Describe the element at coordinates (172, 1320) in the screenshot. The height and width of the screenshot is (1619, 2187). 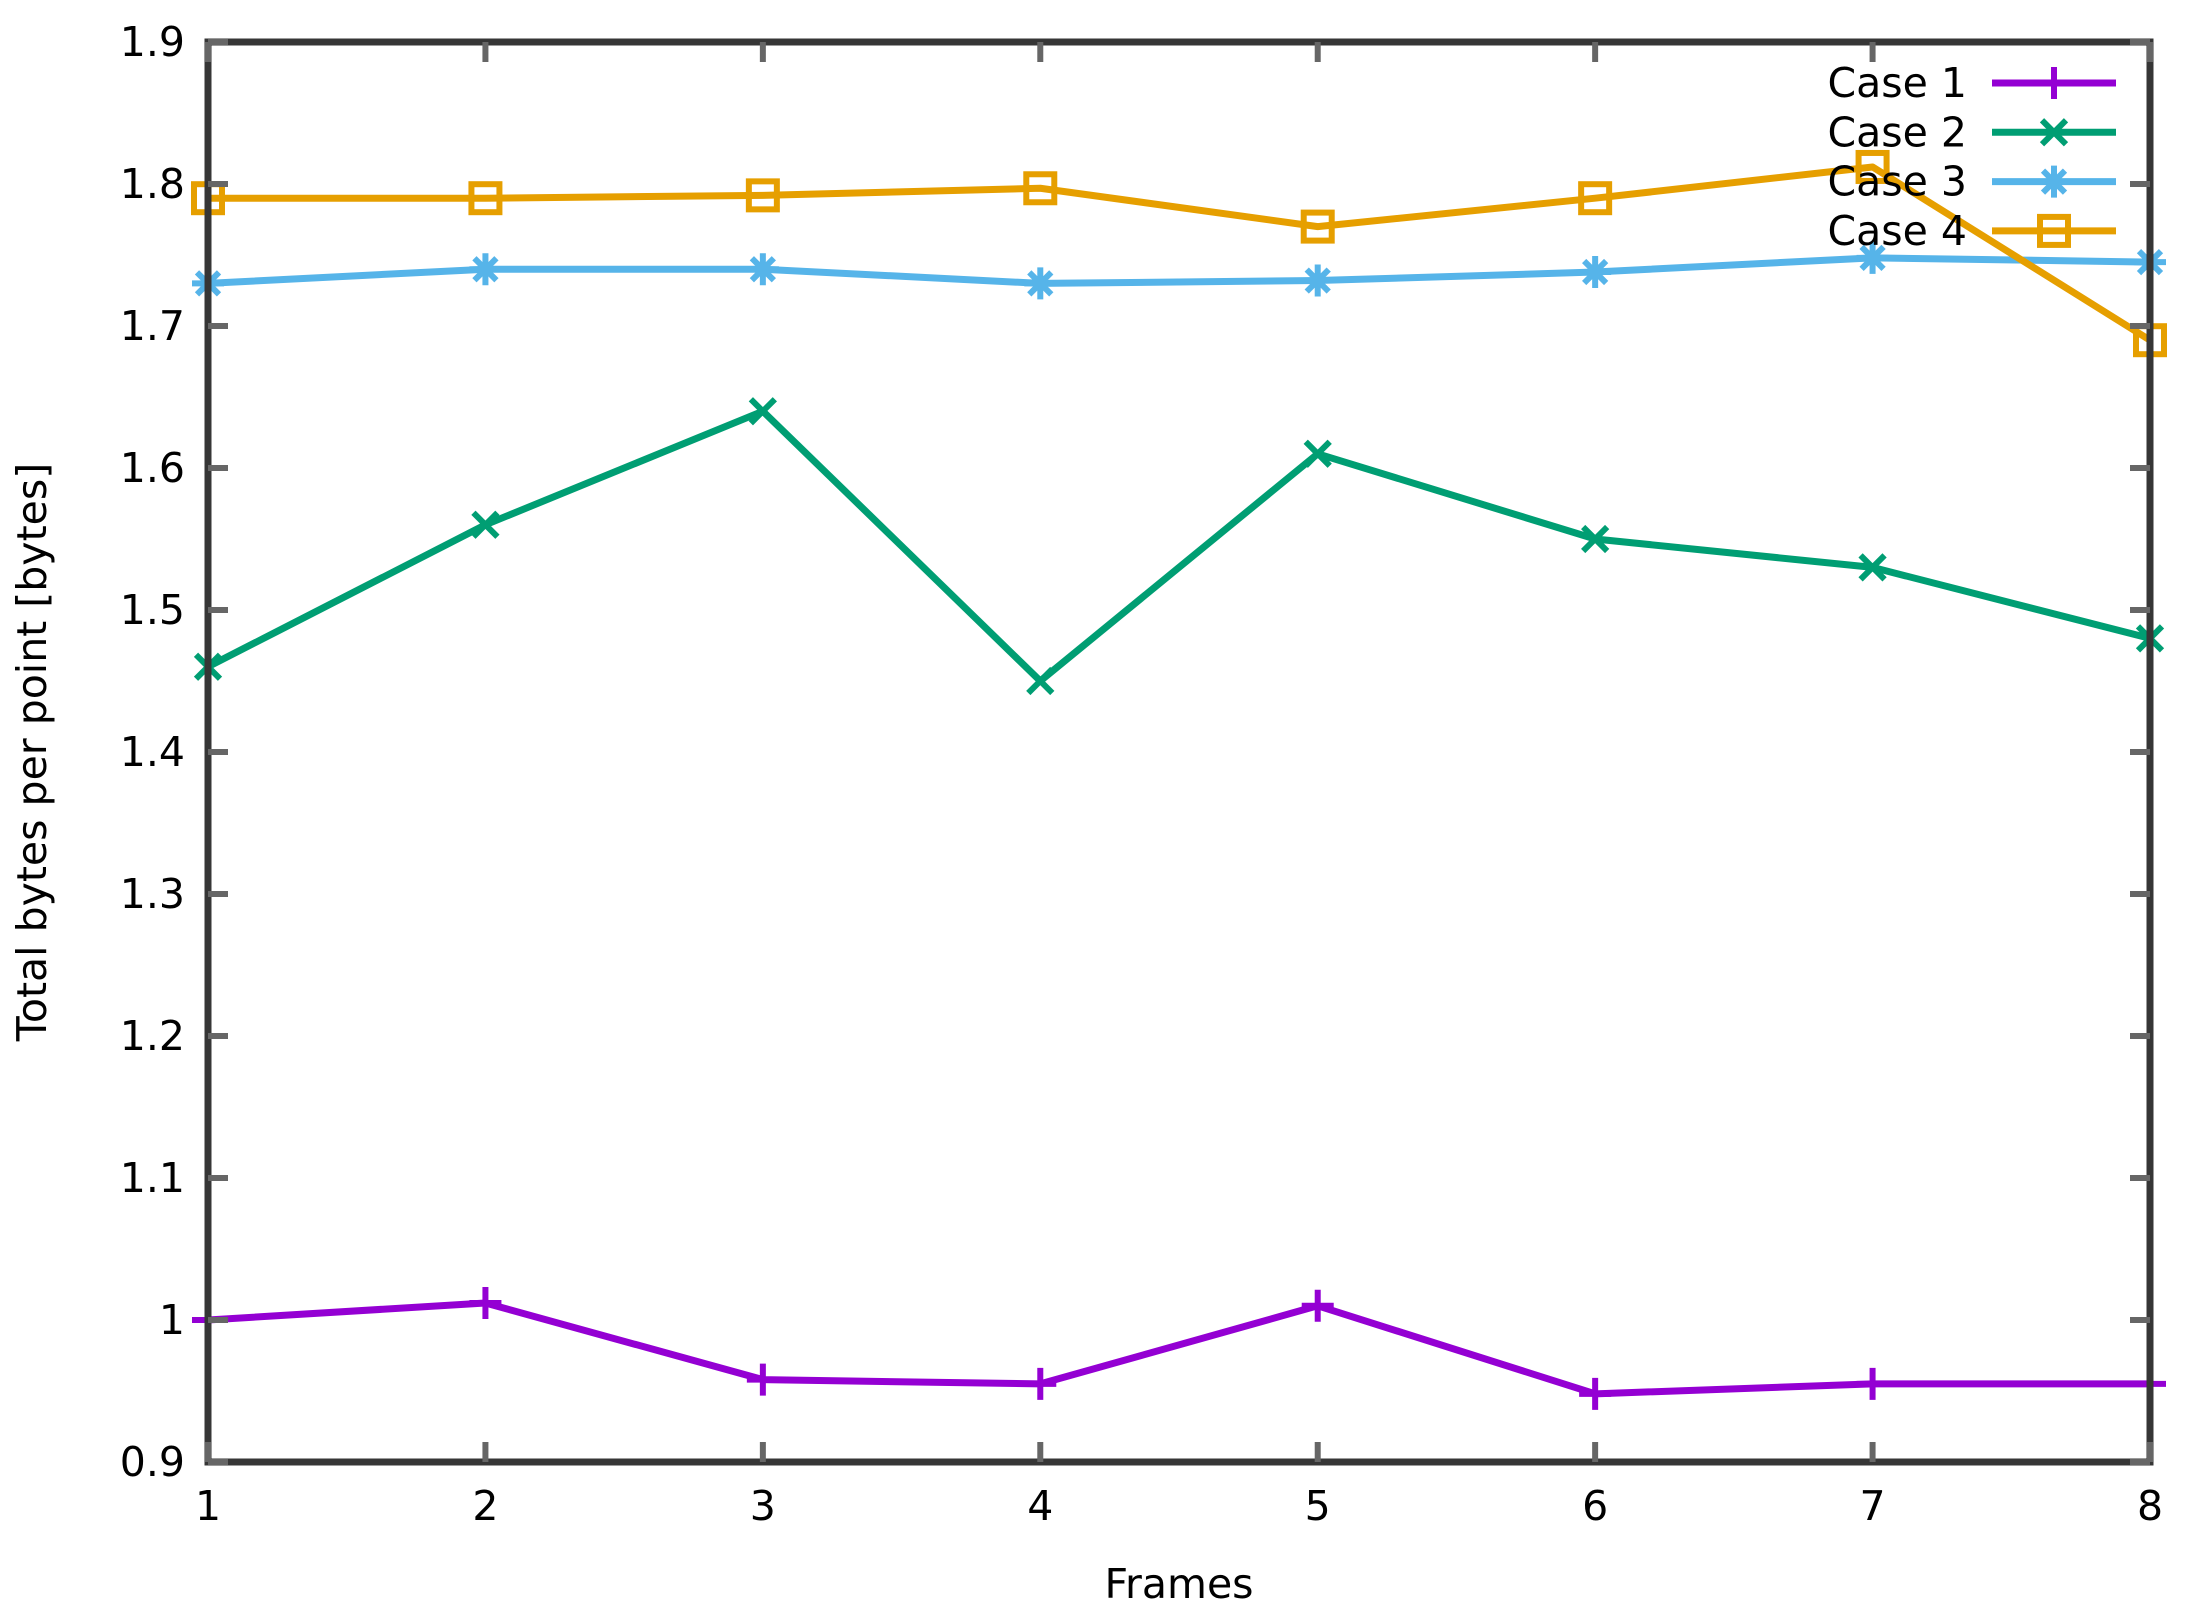
I see `y-tick-label: 1` at that location.